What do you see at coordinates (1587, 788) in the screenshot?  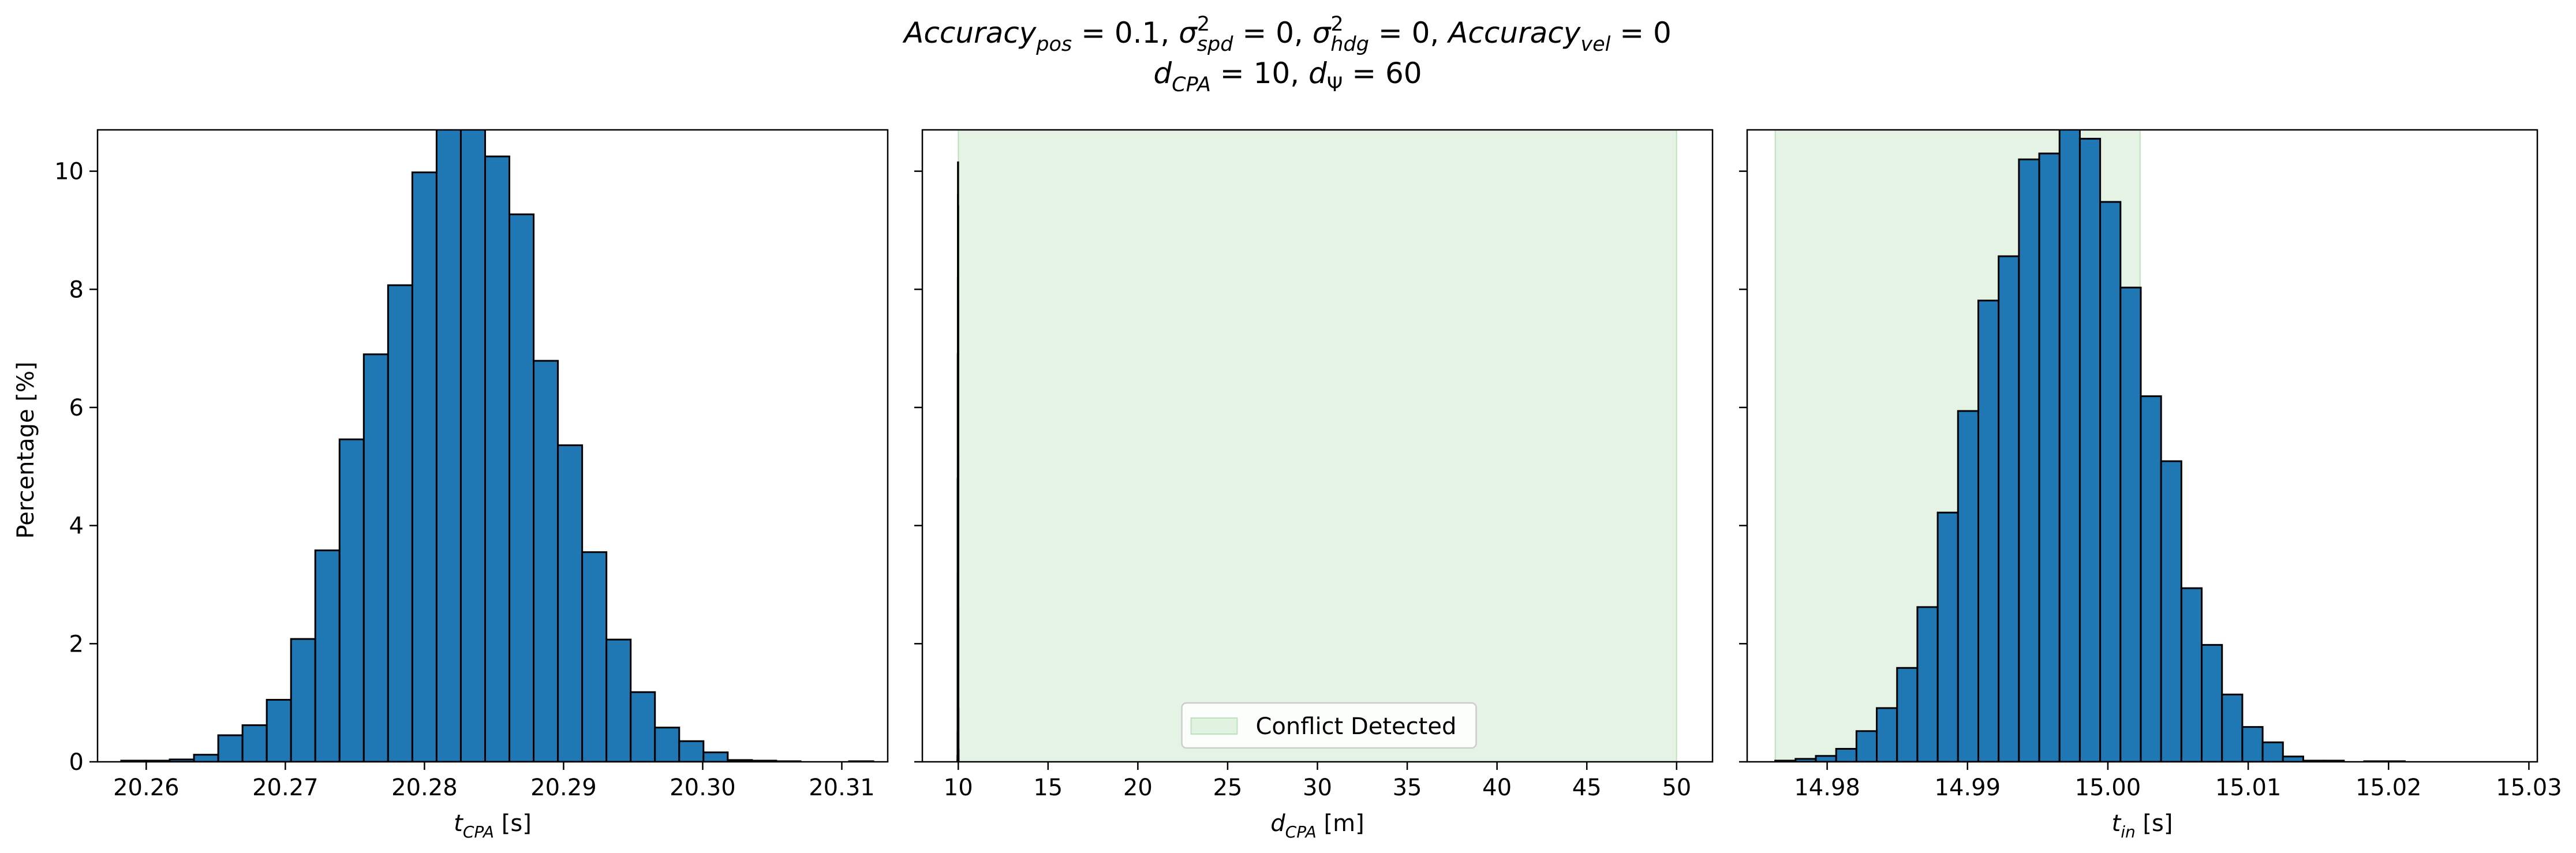 I see `x-tick-label: 45` at bounding box center [1587, 788].